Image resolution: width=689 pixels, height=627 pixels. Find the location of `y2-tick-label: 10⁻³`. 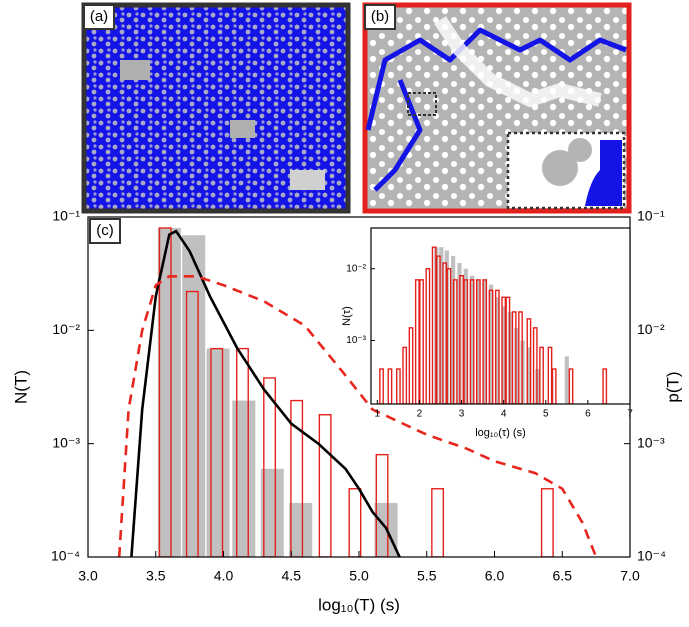

y2-tick-label: 10⁻³ is located at coordinates (651, 442).